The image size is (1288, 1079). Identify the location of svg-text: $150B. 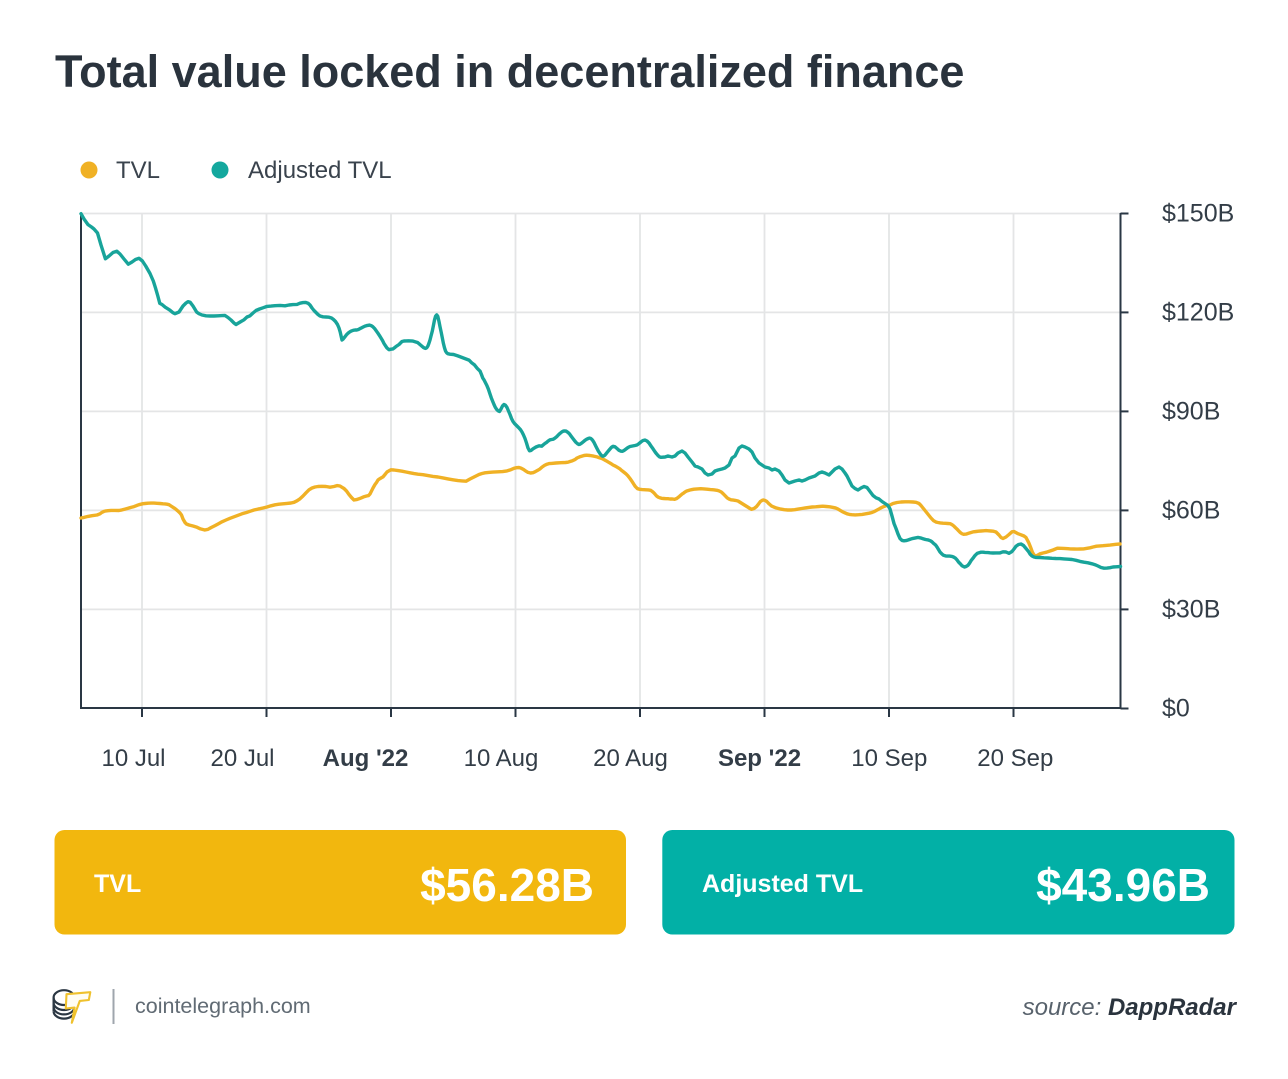
(1198, 214).